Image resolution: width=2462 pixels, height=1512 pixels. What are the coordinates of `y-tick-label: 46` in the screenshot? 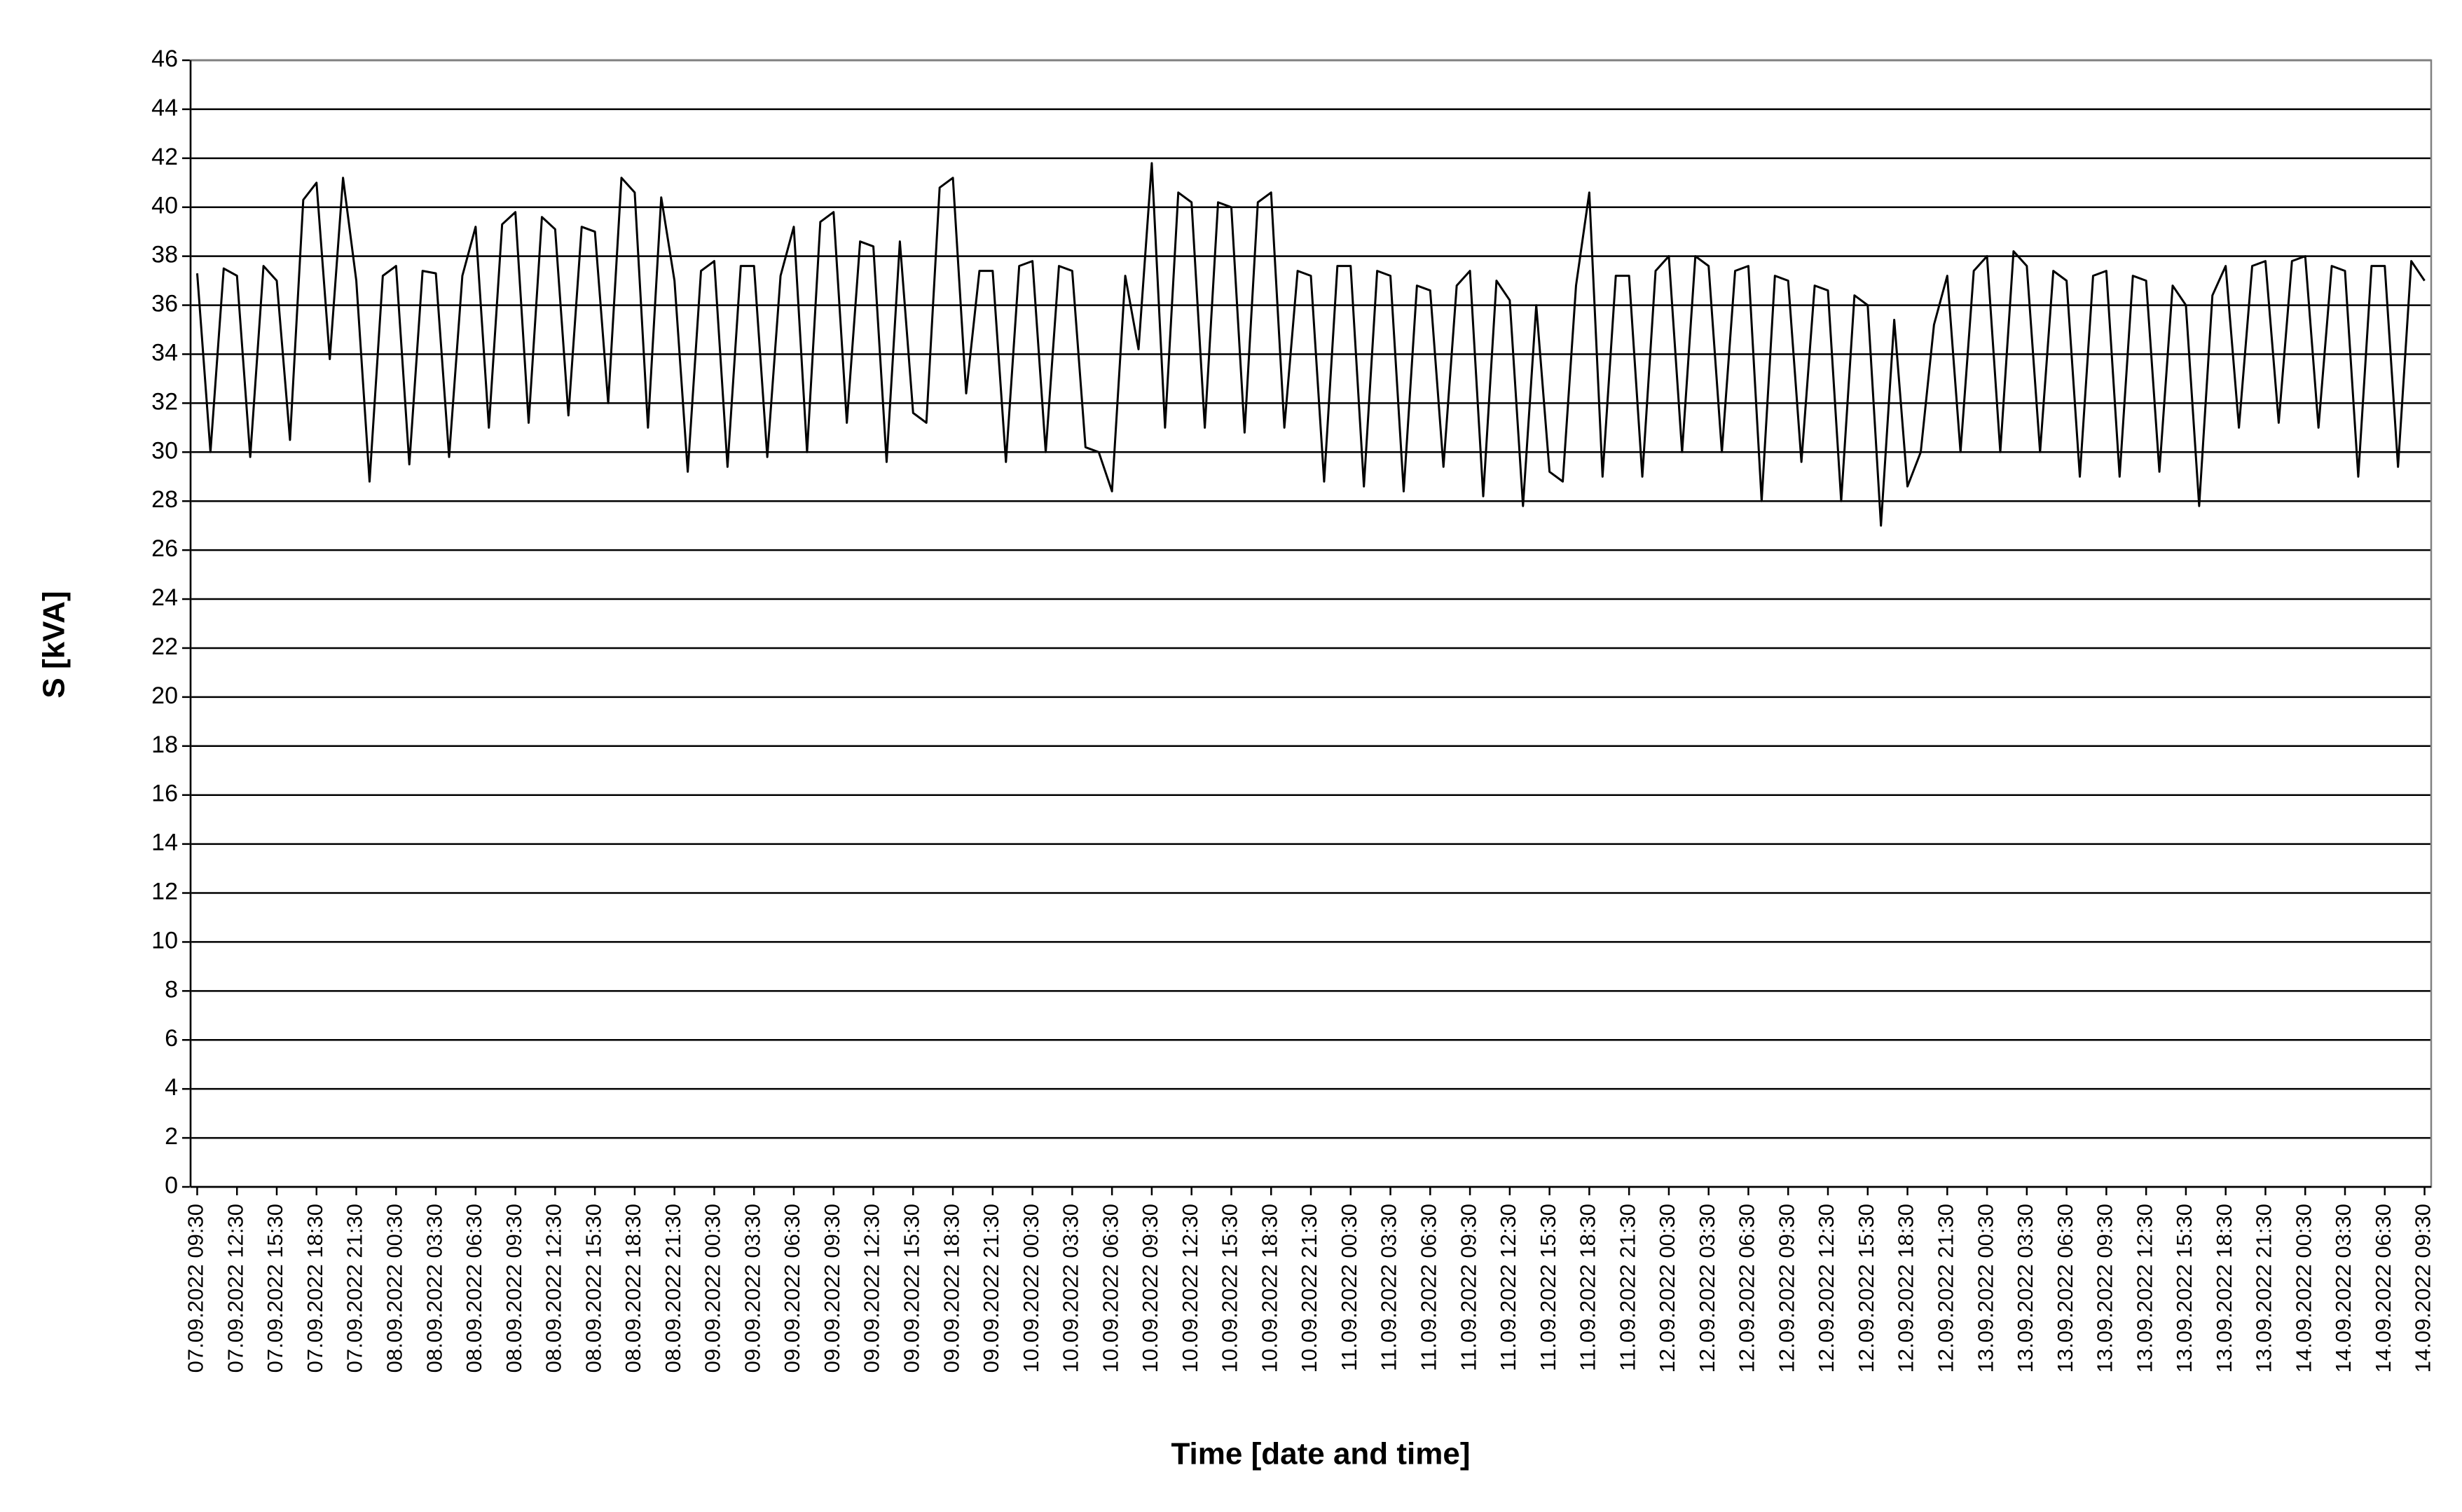 It's located at (164, 59).